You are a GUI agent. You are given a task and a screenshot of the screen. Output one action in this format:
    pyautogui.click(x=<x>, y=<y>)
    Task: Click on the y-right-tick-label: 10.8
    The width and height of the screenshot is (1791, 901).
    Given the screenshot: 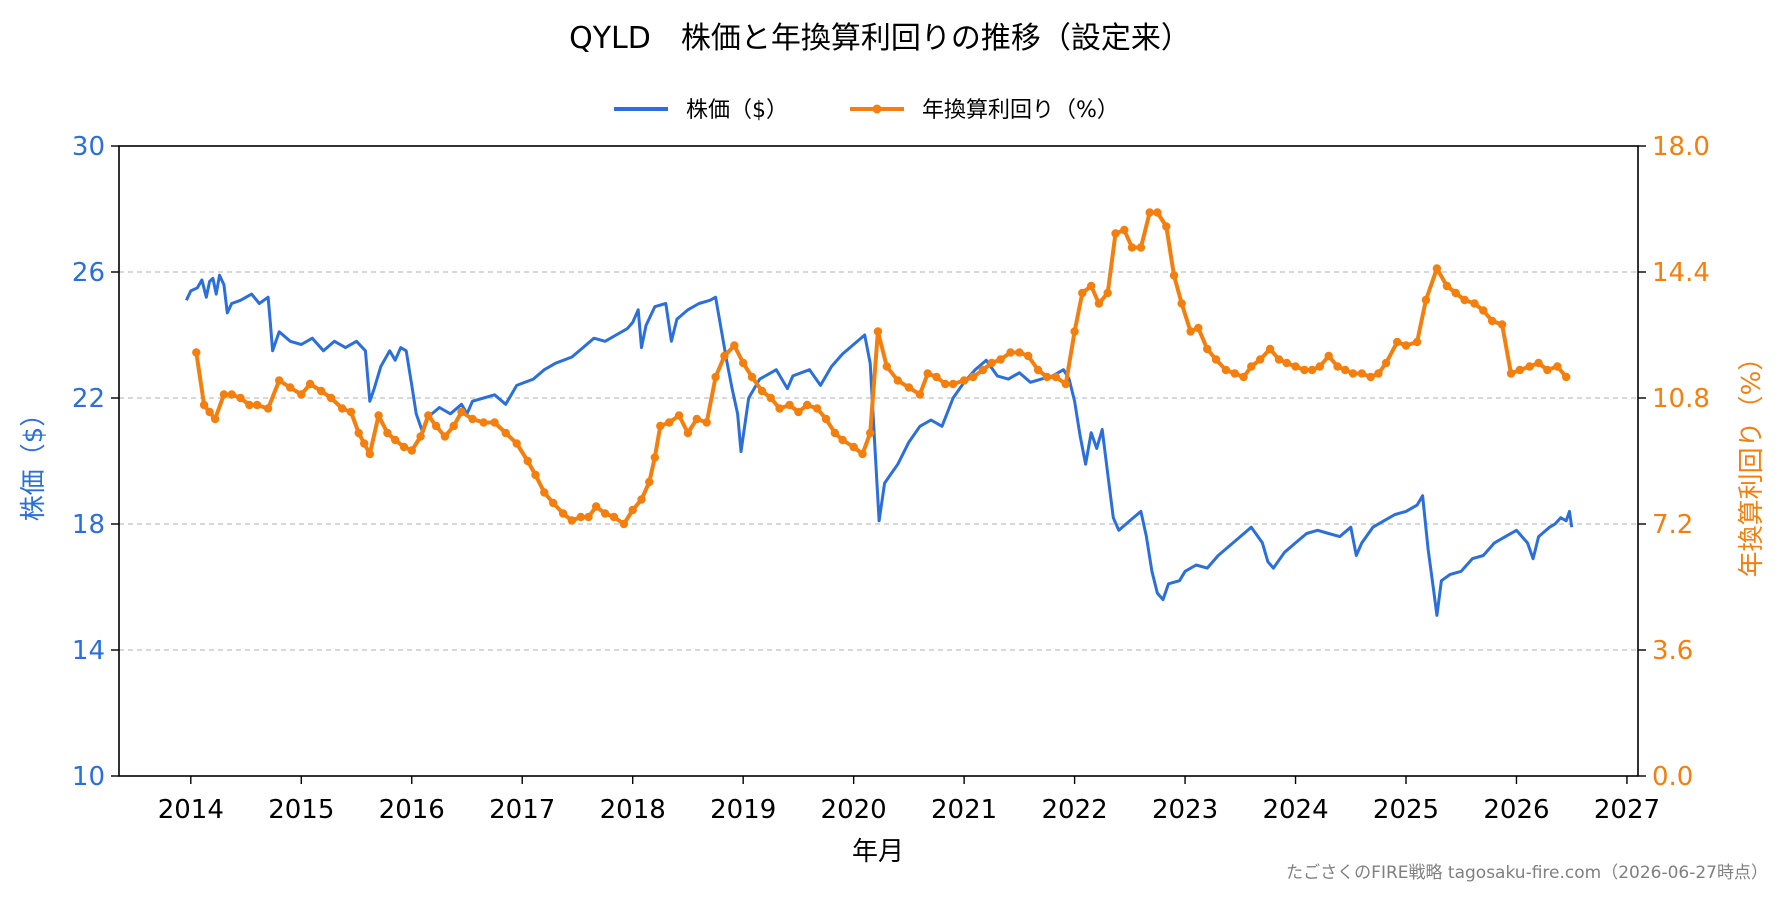 What is the action you would take?
    pyautogui.click(x=1681, y=399)
    